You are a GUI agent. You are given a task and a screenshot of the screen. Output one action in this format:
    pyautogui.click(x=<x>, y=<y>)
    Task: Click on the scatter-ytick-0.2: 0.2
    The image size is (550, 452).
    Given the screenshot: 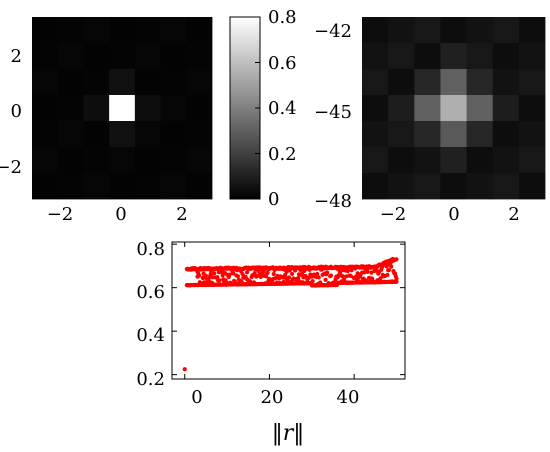 What is the action you would take?
    pyautogui.click(x=150, y=379)
    